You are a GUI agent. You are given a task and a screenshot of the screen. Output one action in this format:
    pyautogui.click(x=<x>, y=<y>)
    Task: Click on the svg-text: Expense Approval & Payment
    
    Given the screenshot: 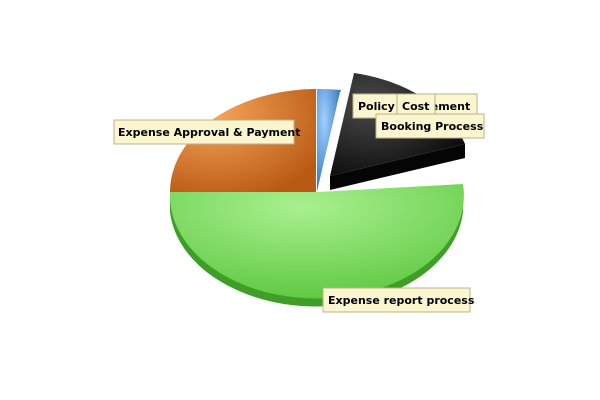 What is the action you would take?
    pyautogui.click(x=209, y=132)
    